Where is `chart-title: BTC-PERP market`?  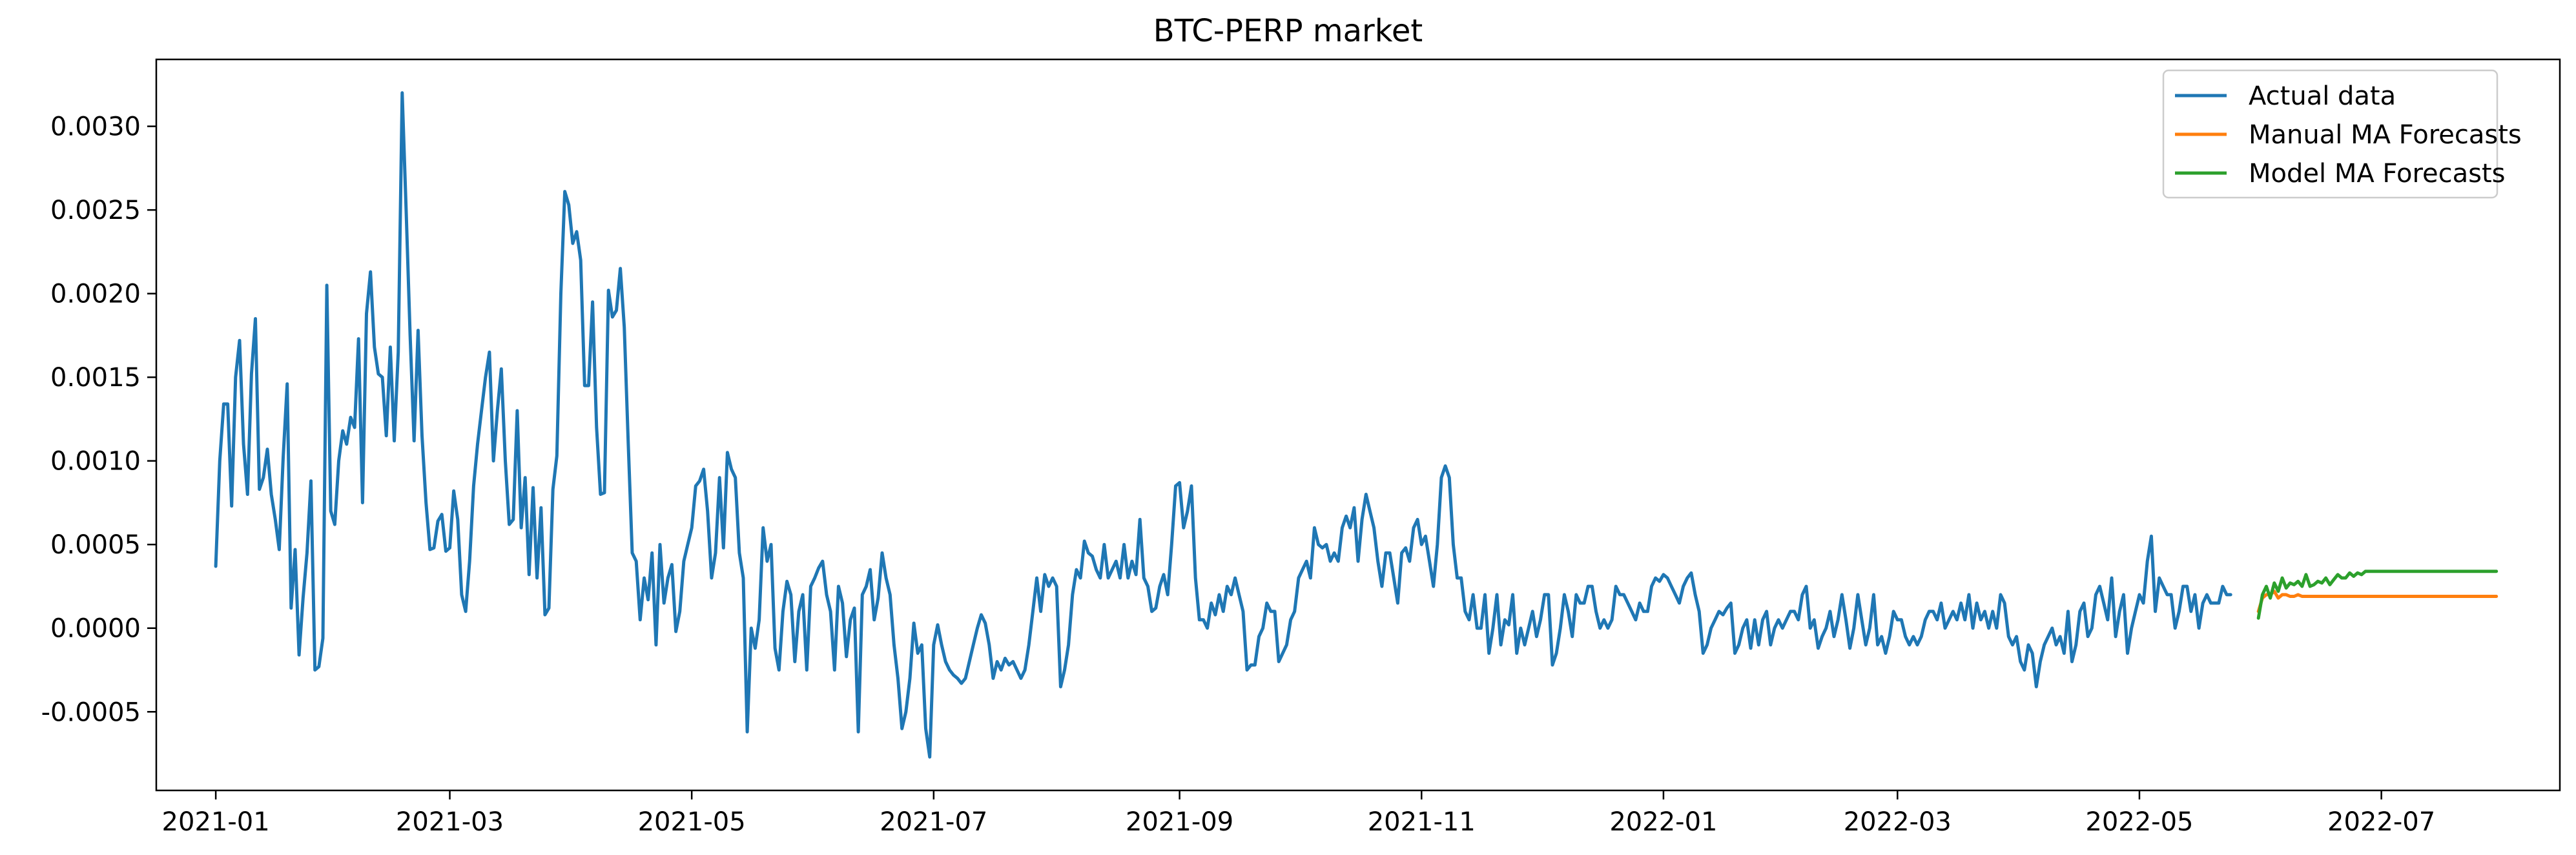
chart-title: BTC-PERP market is located at coordinates (1288, 31).